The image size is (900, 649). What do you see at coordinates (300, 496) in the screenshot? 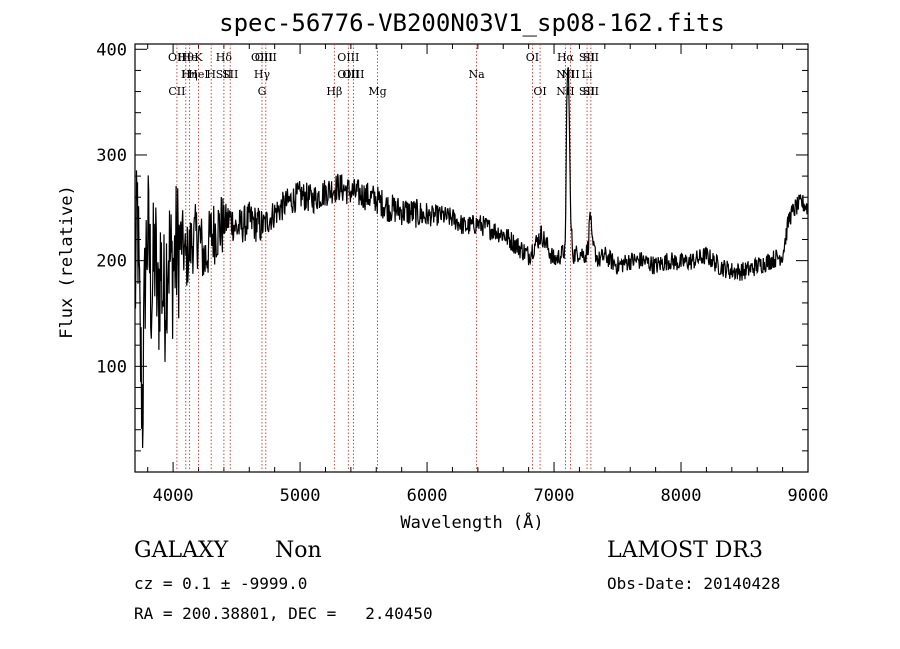
I see `x-tick-label: 5000` at bounding box center [300, 496].